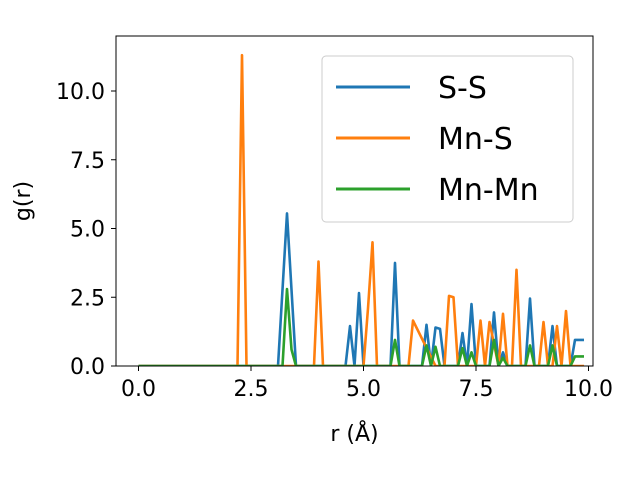 The width and height of the screenshot is (640, 480). I want to click on x-tick-label: 0.0, so click(138, 389).